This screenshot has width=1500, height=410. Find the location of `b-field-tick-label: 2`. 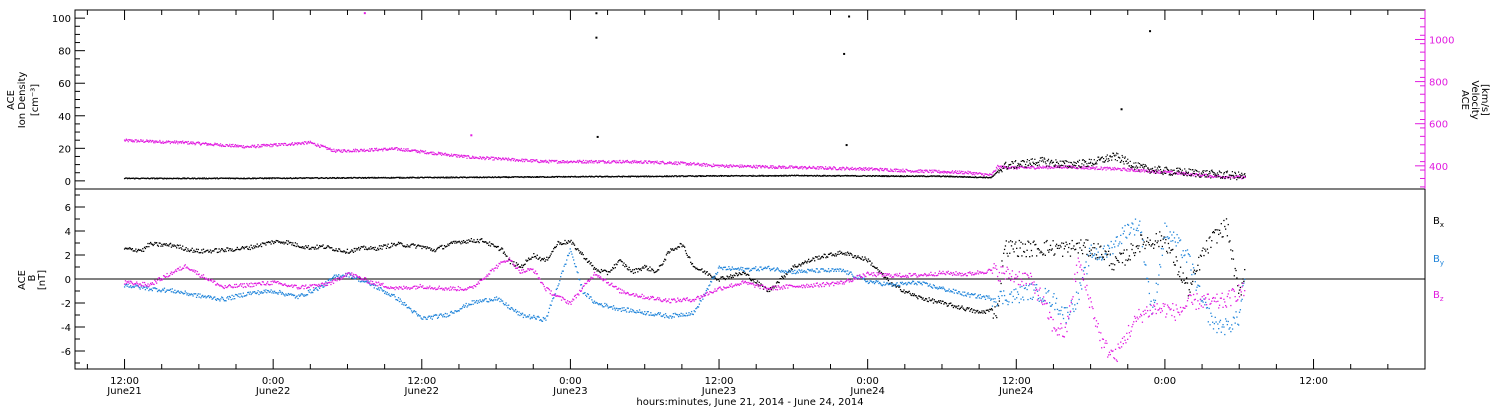

b-field-tick-label: 2 is located at coordinates (68, 256).